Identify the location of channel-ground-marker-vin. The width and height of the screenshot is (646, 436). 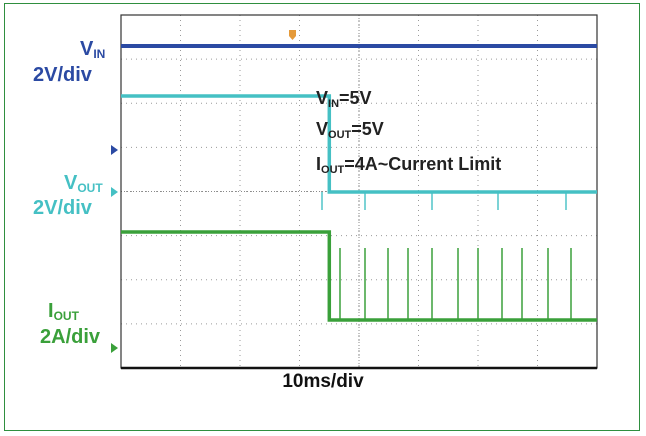
(114, 150).